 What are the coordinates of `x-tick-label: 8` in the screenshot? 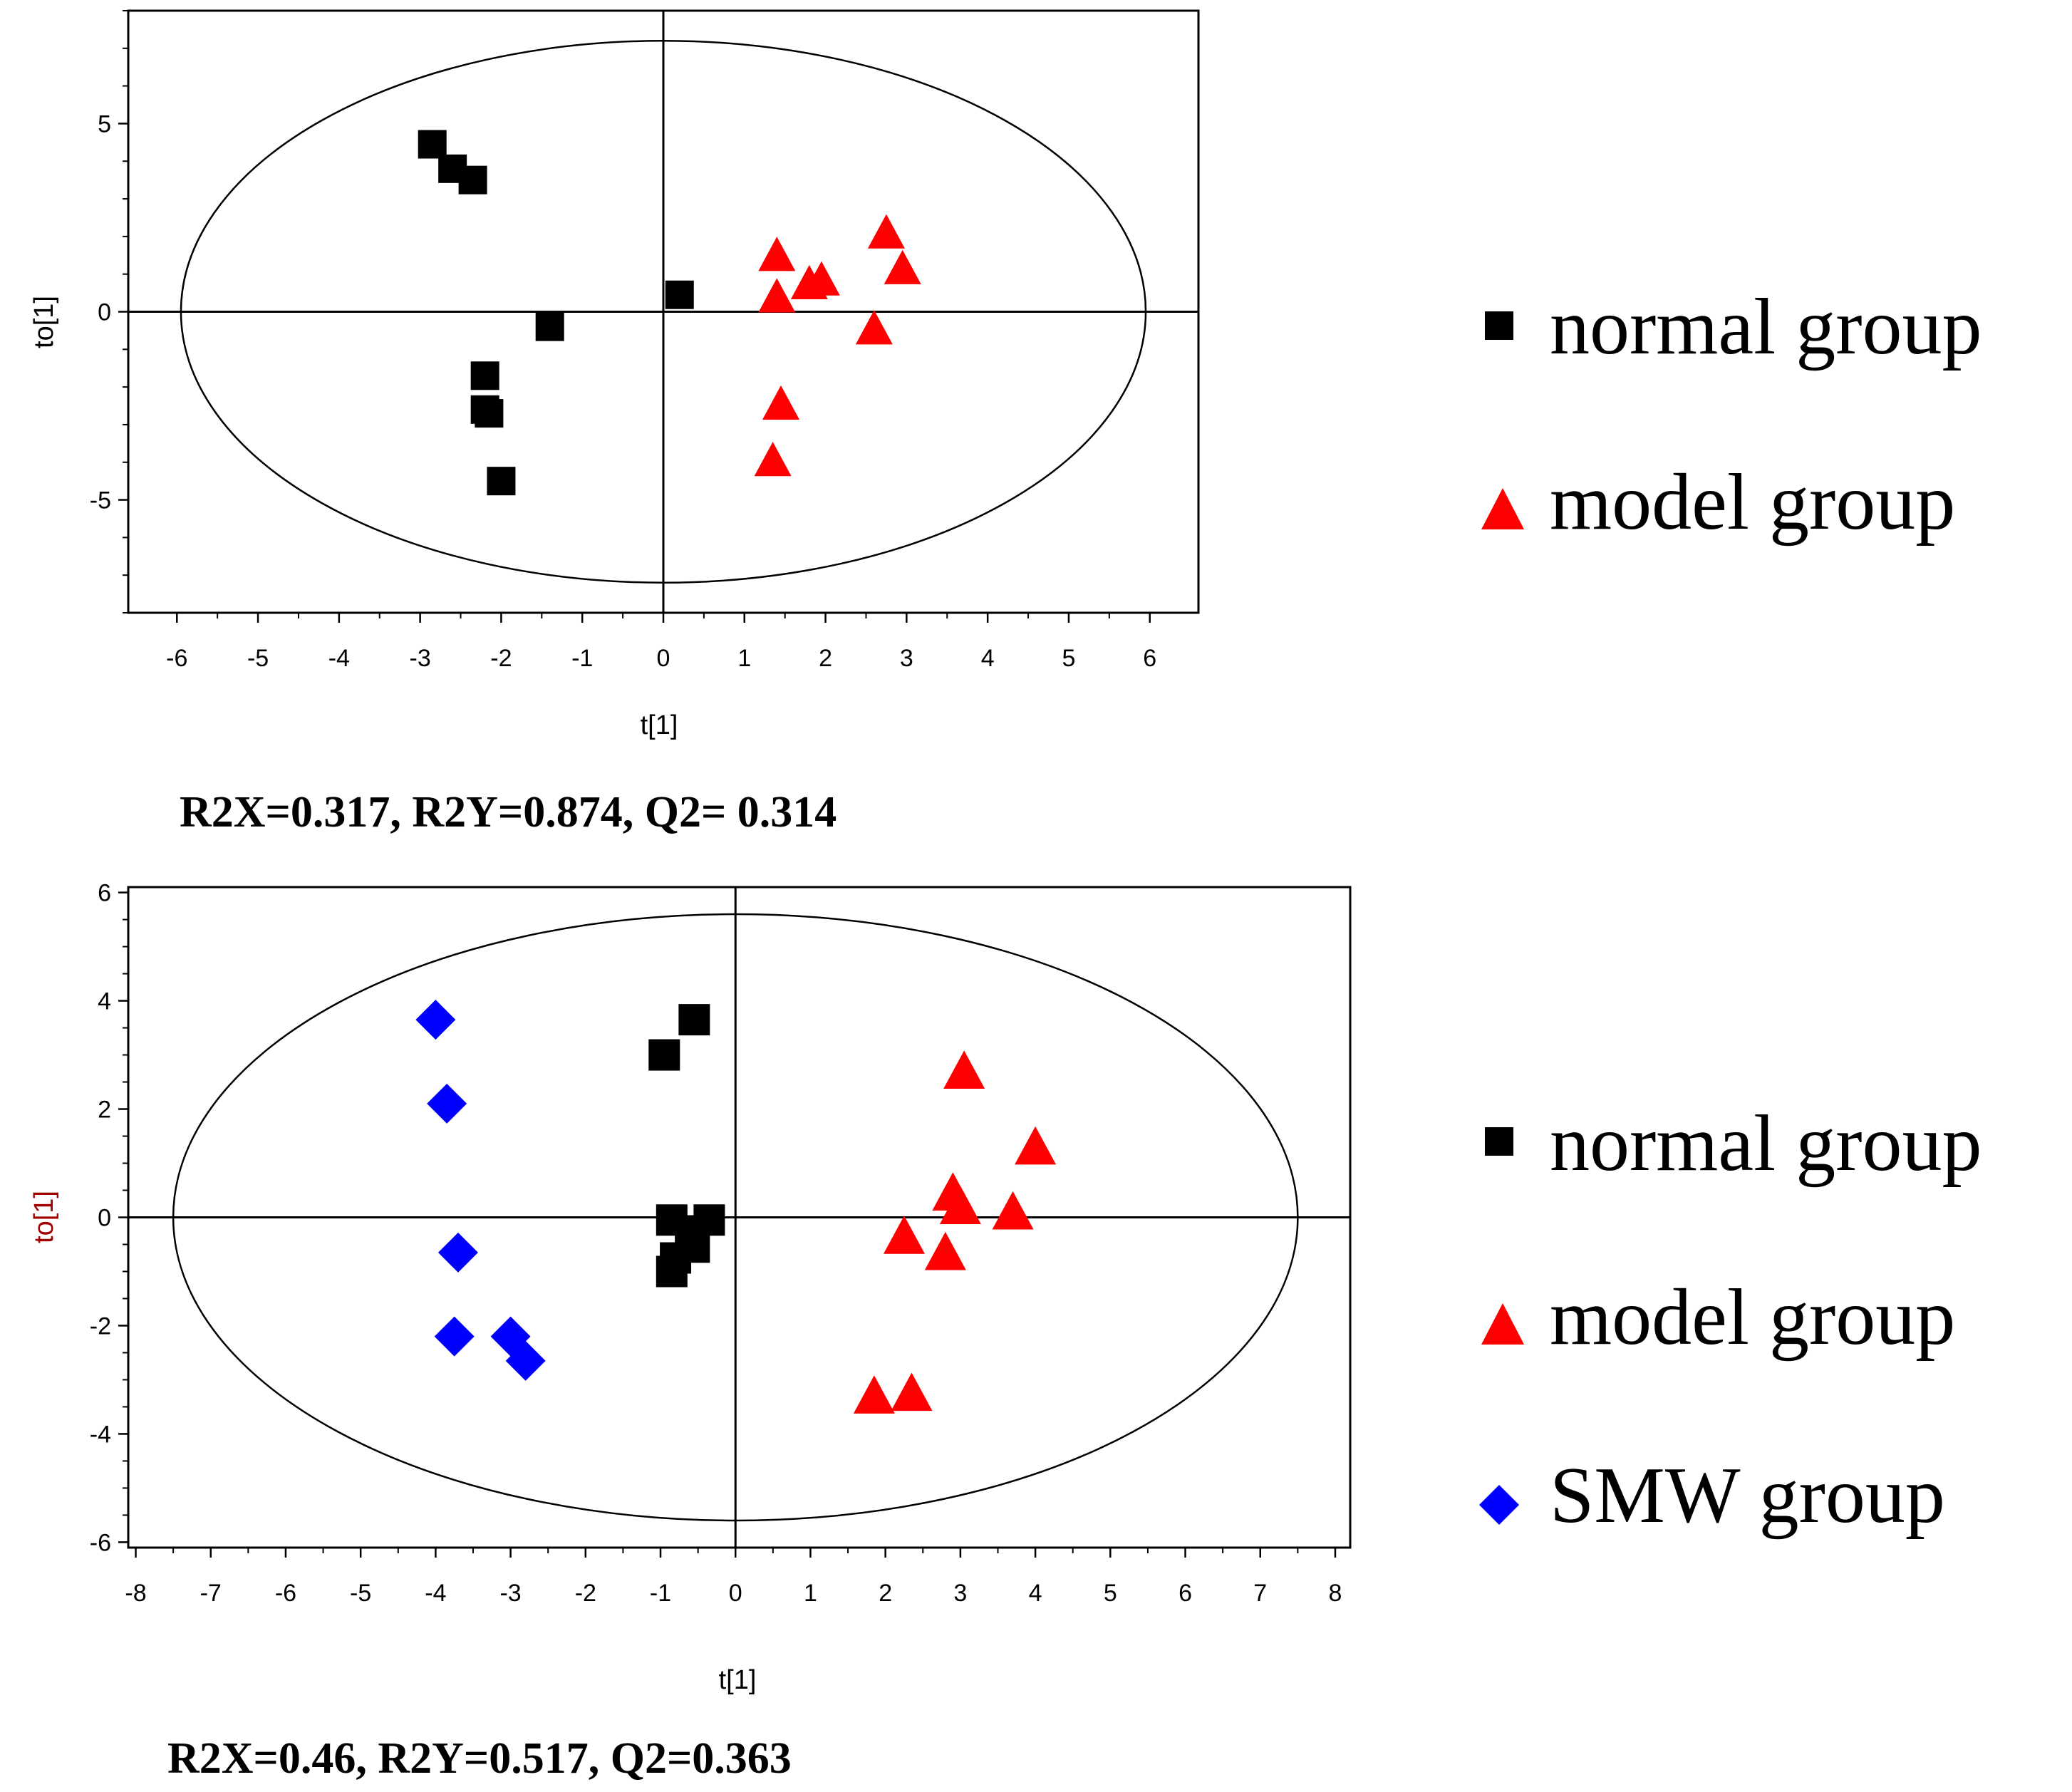 It's located at (1335, 1593).